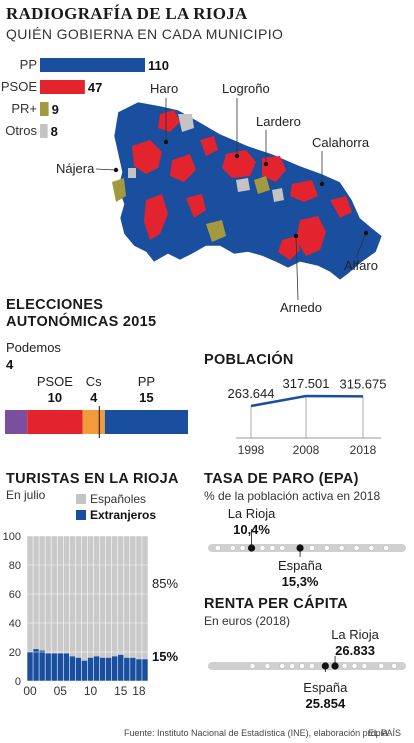 The height and width of the screenshot is (743, 414). I want to click on legend-swatch-extranjeros, so click(81, 515).